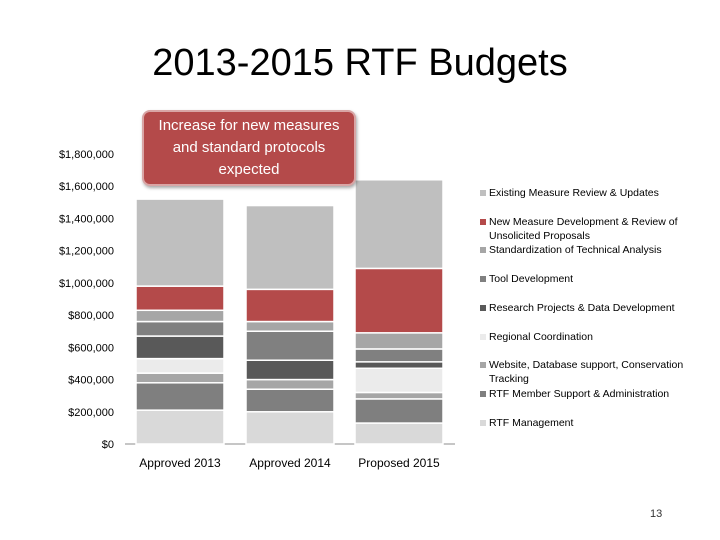 The image size is (720, 540). What do you see at coordinates (91, 348) in the screenshot?
I see `y-tick-label: $600,000` at bounding box center [91, 348].